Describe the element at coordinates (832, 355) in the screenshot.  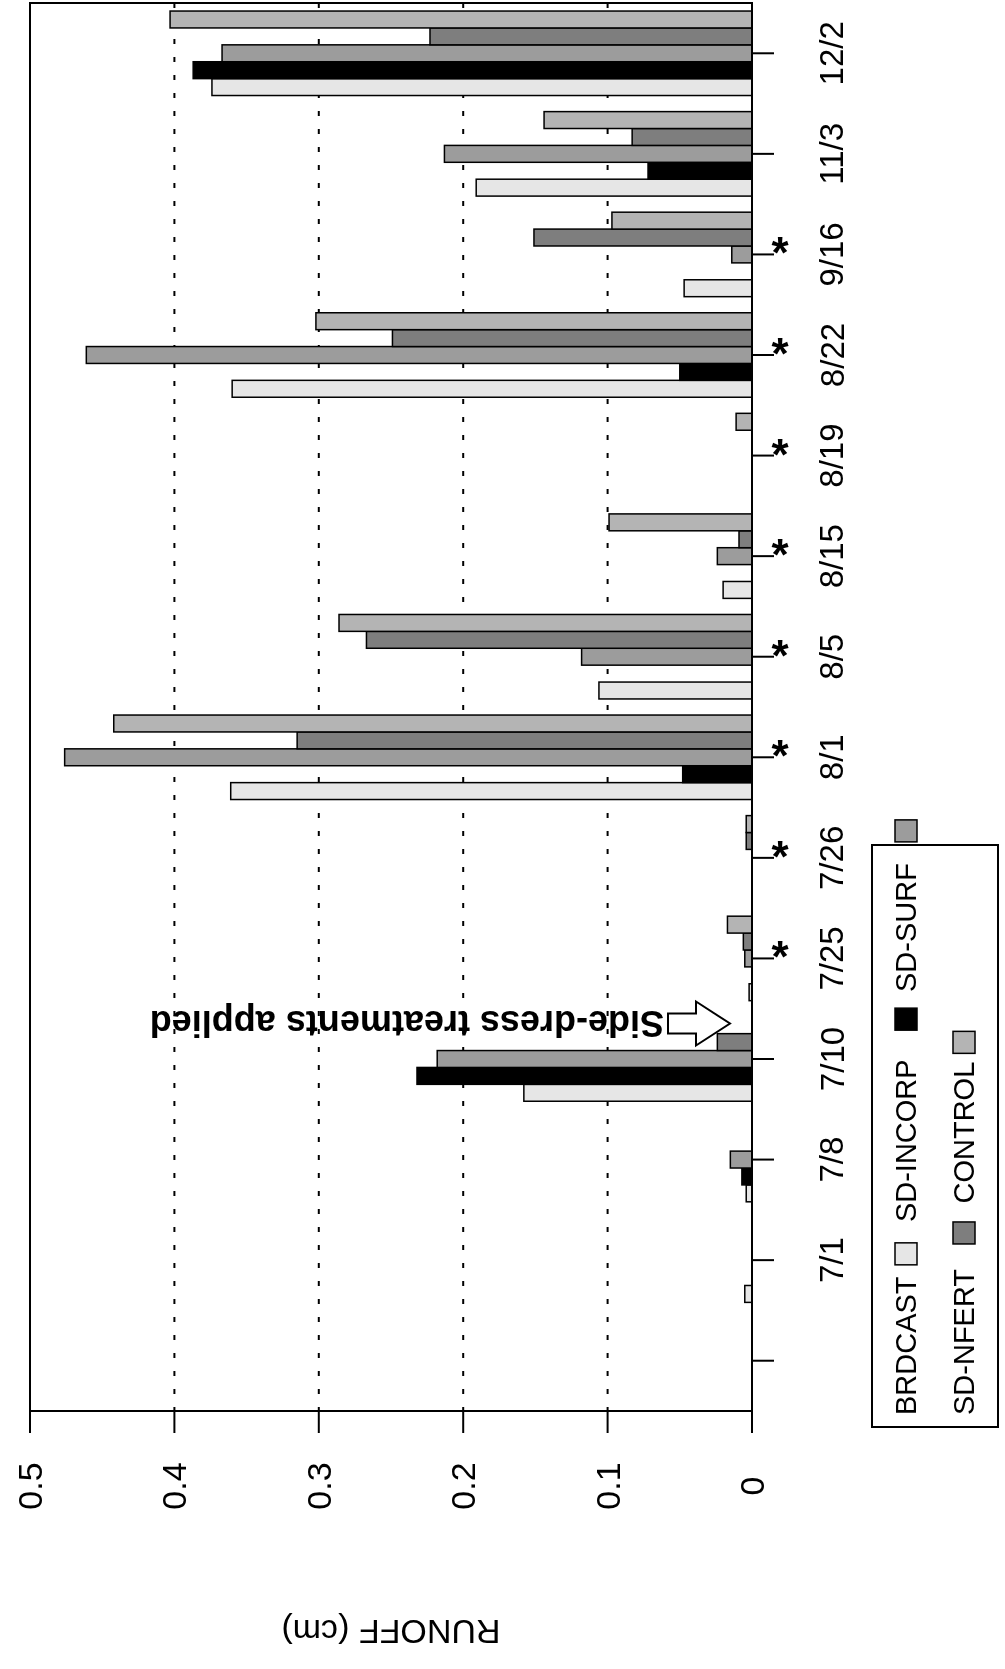
I see `y-tick-label: 8/22` at that location.